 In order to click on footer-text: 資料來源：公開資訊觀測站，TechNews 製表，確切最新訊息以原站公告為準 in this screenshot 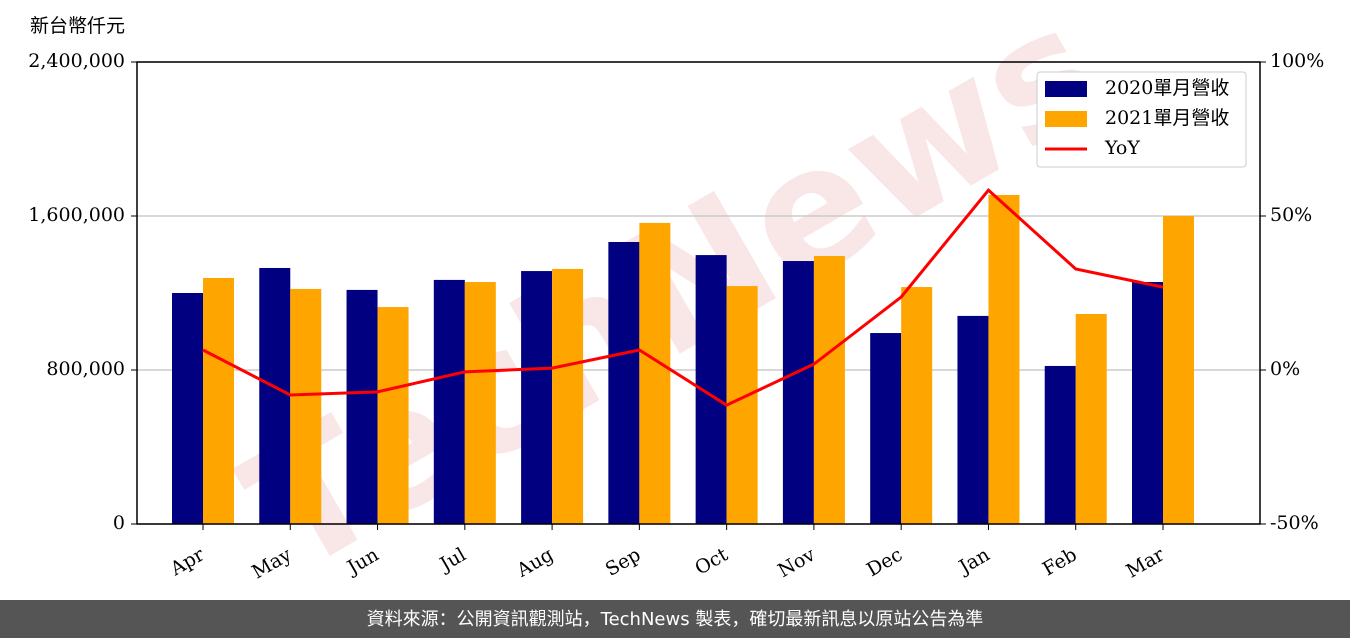, I will do `click(675, 619)`.